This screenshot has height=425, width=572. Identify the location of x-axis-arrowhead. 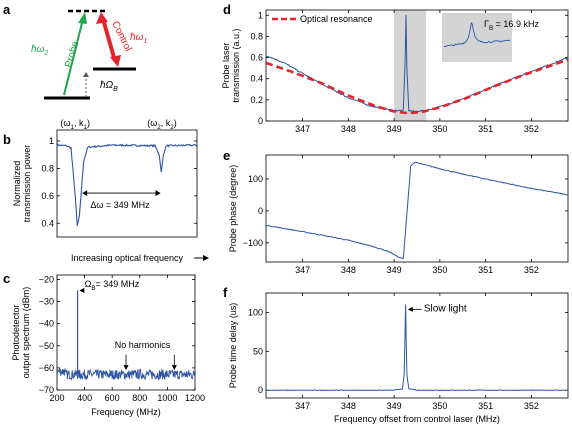
(206, 258).